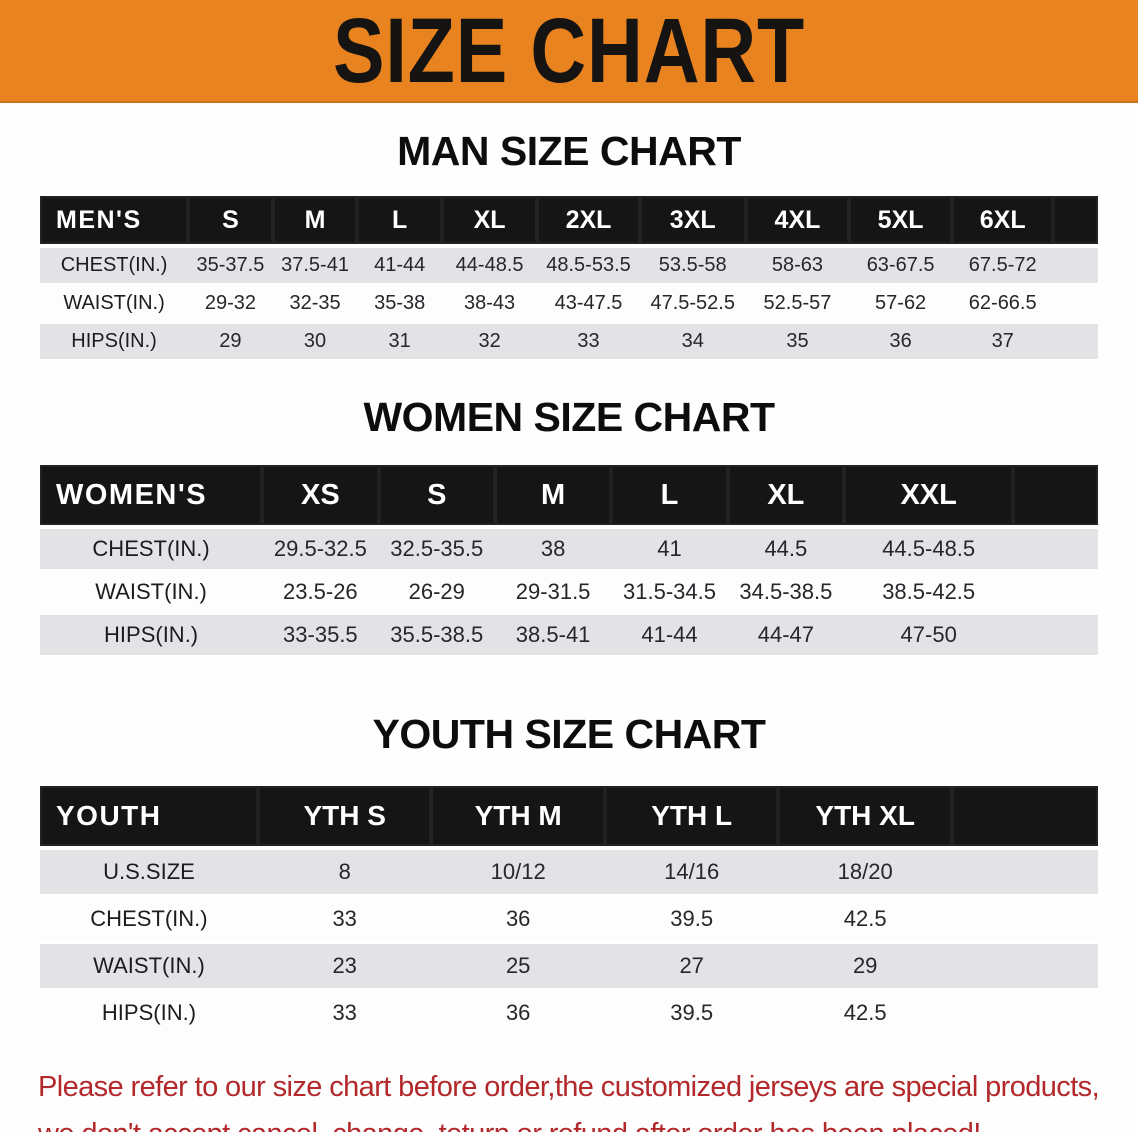  I want to click on table-row: HIPS(IN.) 33 36 39.5 42.5, so click(569, 1014).